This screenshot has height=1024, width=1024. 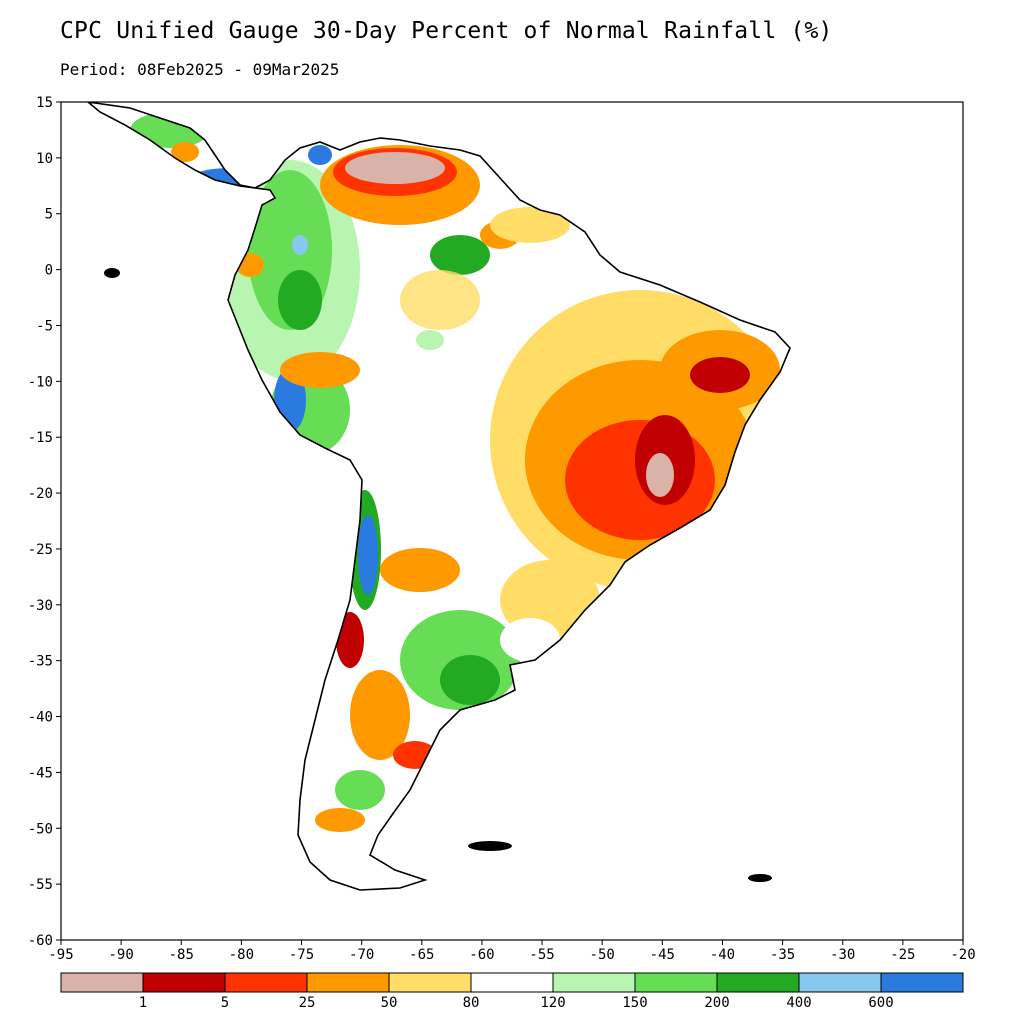 I want to click on y-tick-label: -25, so click(x=40, y=550).